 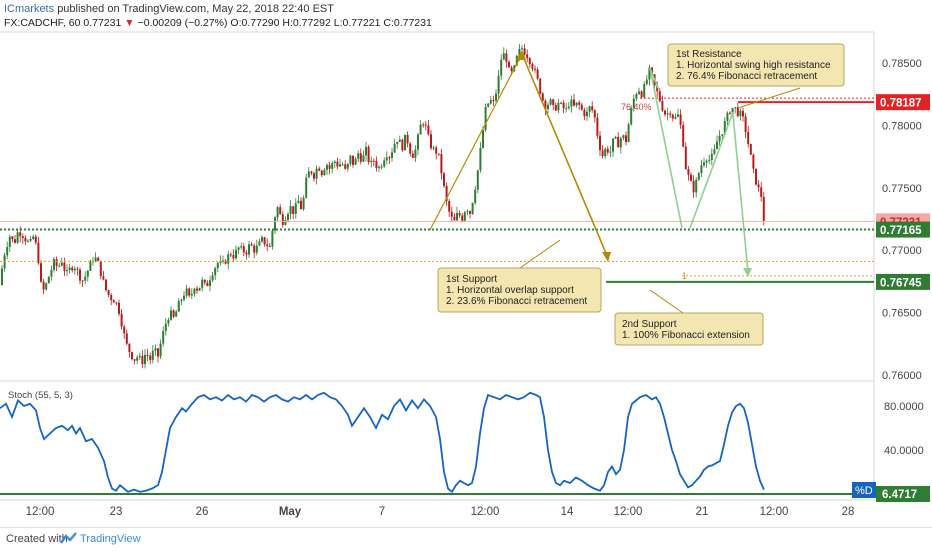 What do you see at coordinates (902, 64) in the screenshot?
I see `price-tick-0: 0.78500` at bounding box center [902, 64].